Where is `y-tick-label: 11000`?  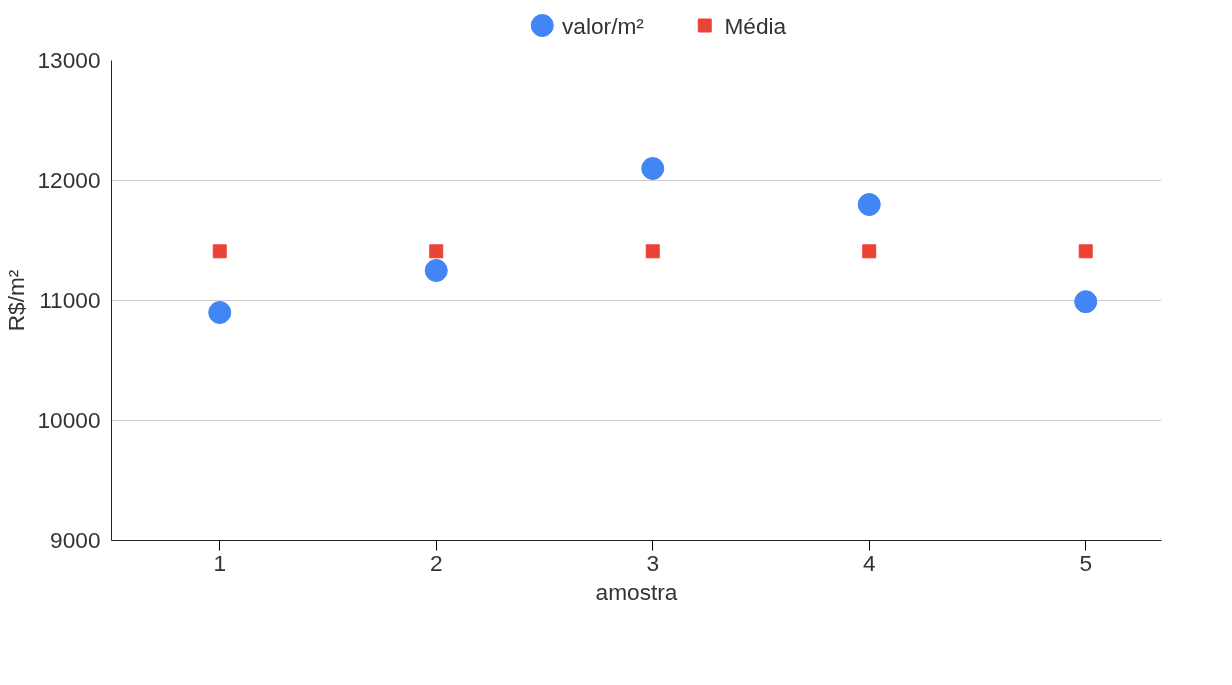
y-tick-label: 11000 is located at coordinates (70, 300).